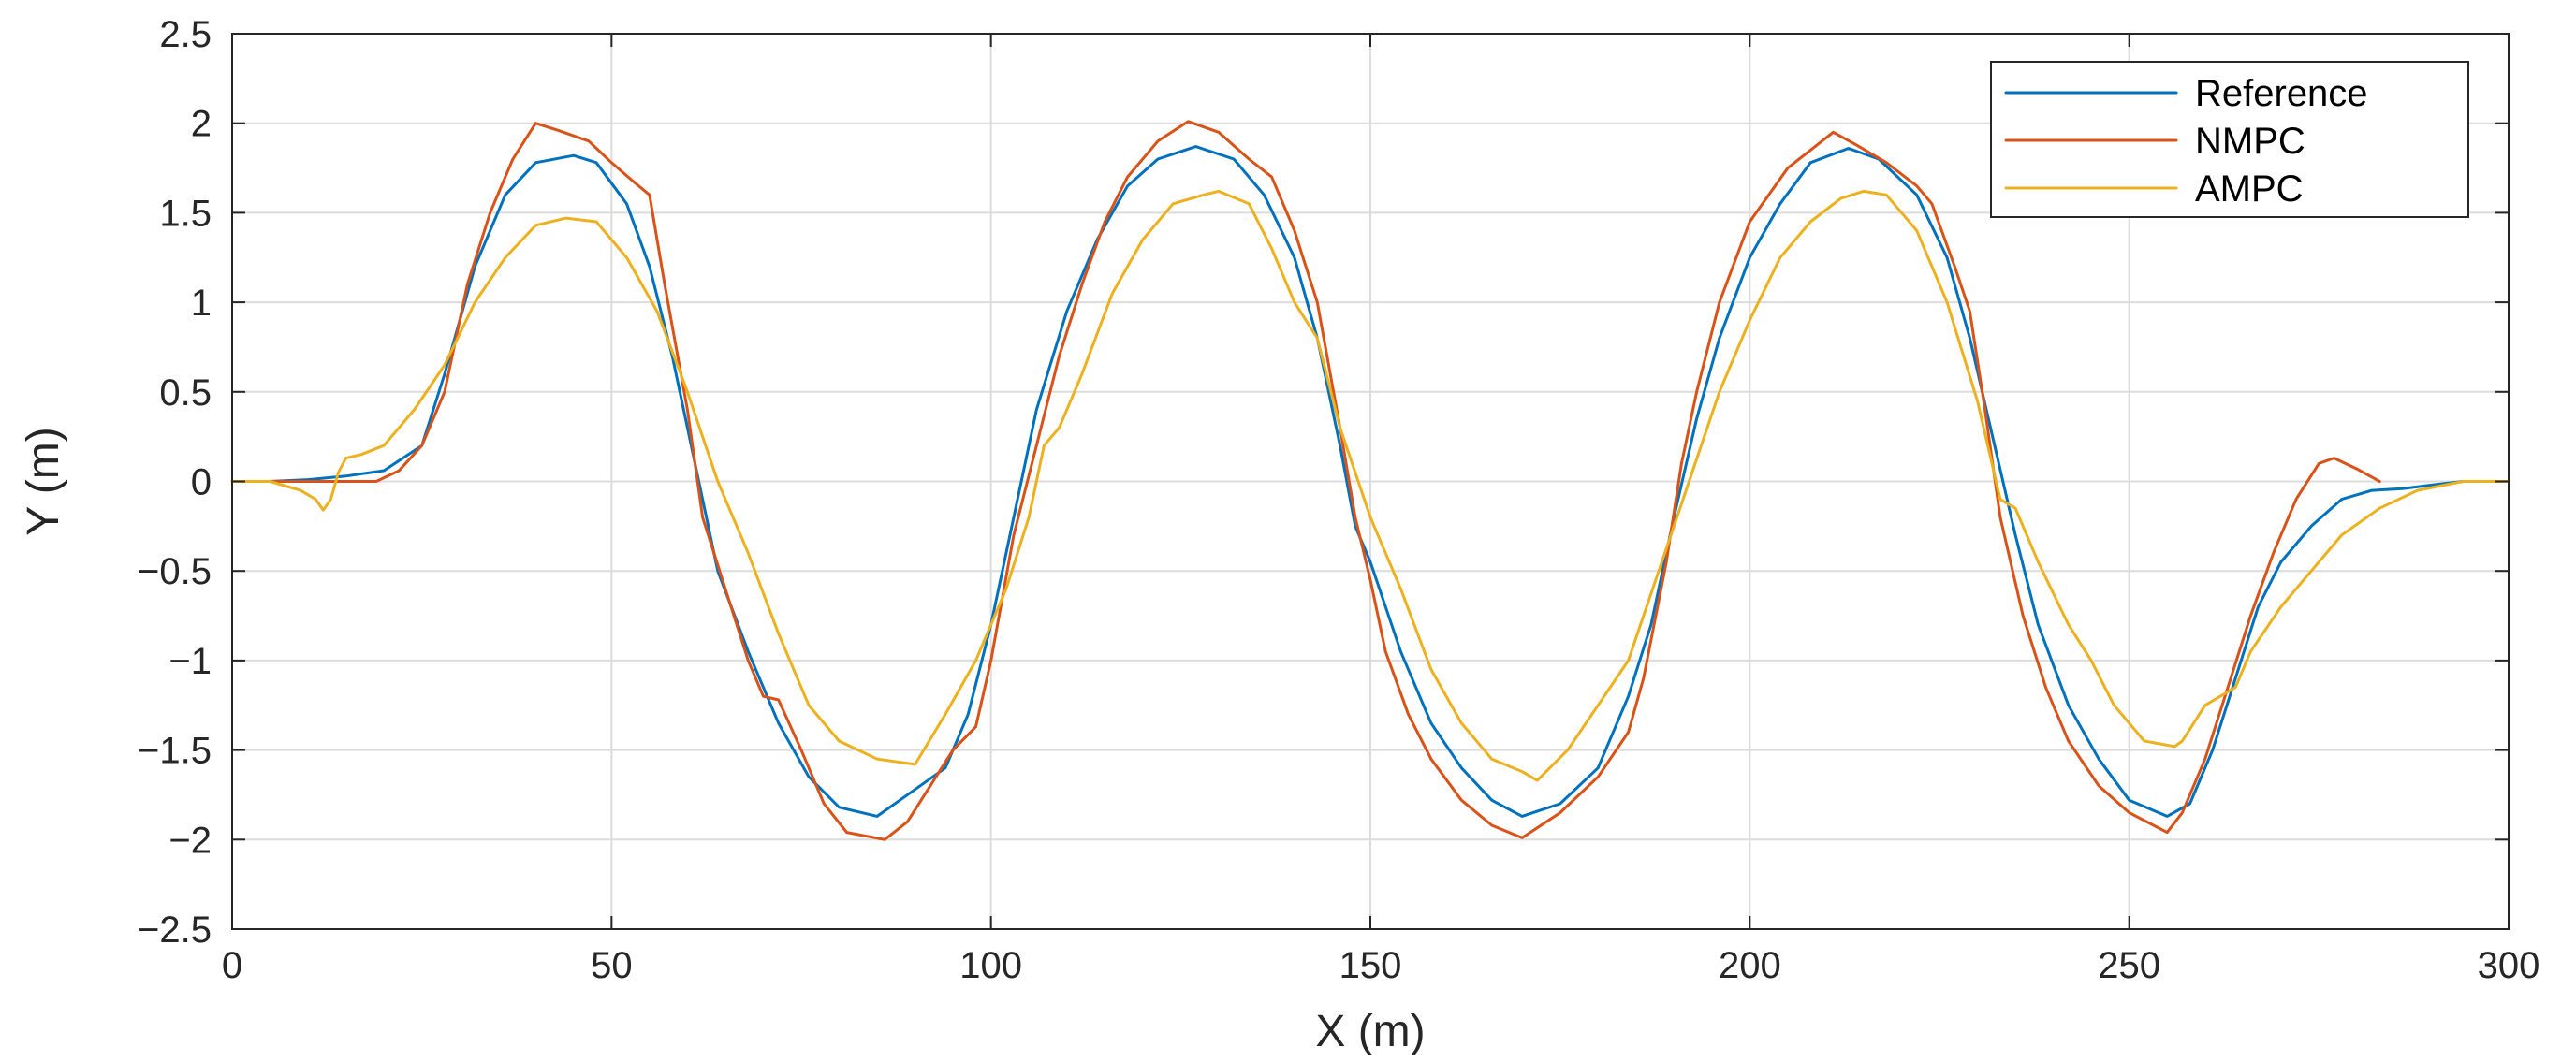  Describe the element at coordinates (201, 124) in the screenshot. I see `y-tick-label: 2` at that location.